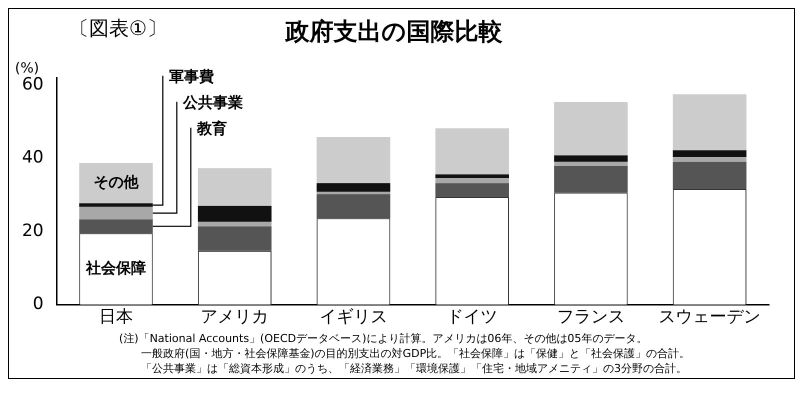 Image resolution: width=803 pixels, height=407 pixels. What do you see at coordinates (394, 32) in the screenshot?
I see `chart-title: 政府支出の国際比較` at bounding box center [394, 32].